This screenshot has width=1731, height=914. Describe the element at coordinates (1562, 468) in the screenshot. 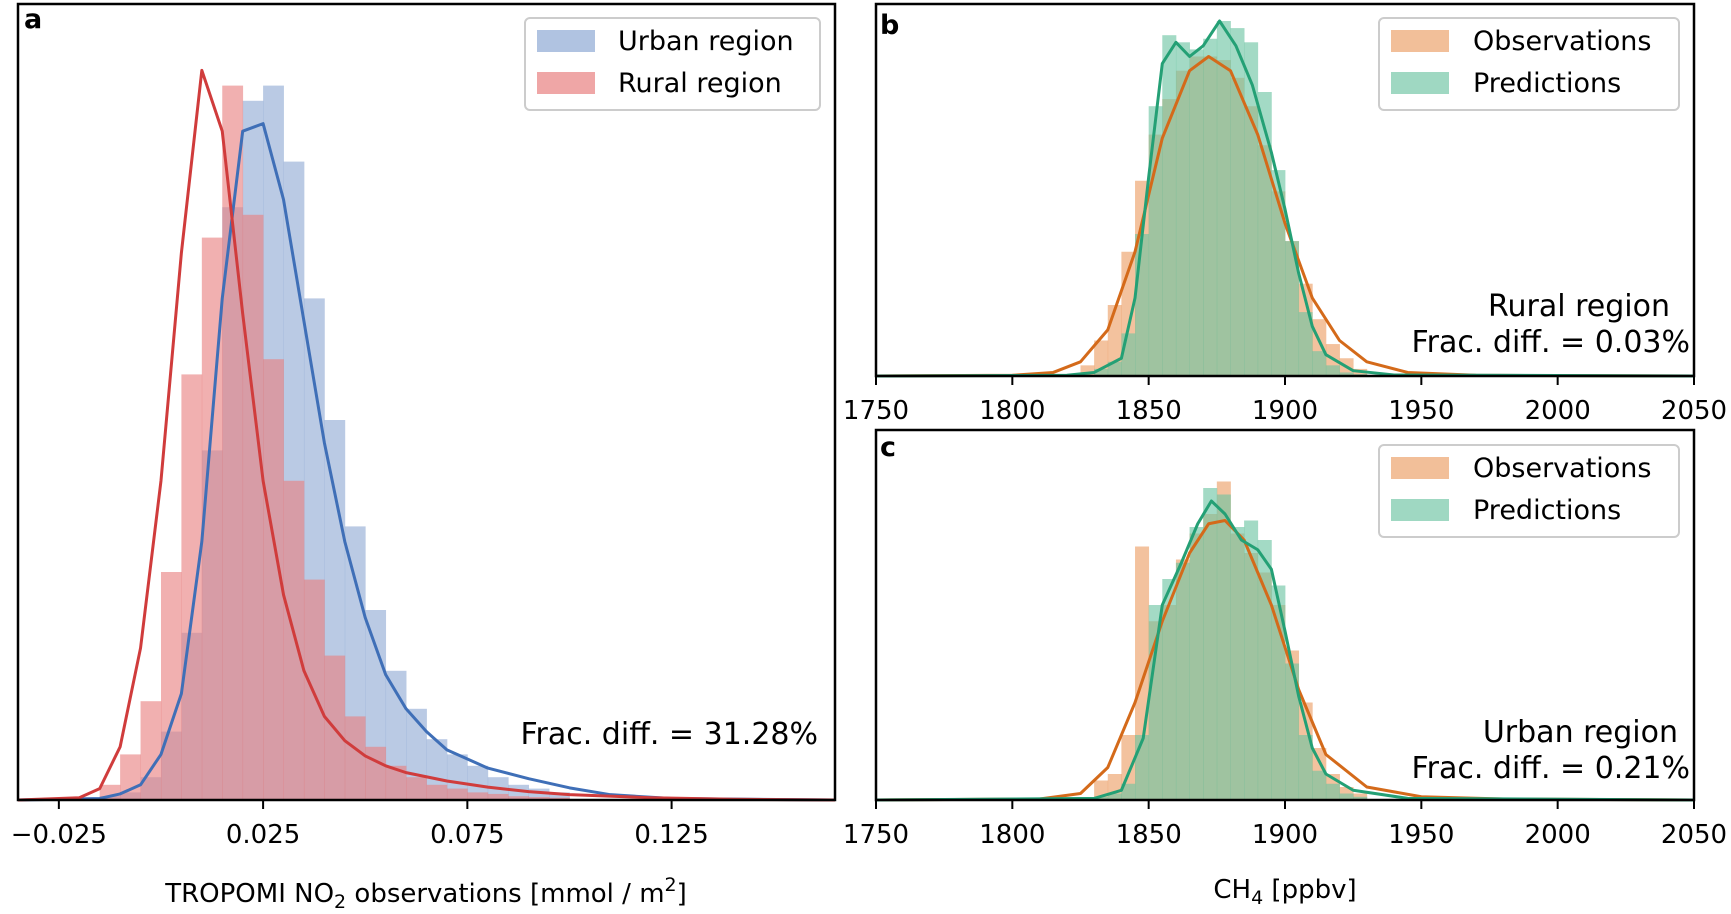

I see `legend-label-observations: Observations` at that location.